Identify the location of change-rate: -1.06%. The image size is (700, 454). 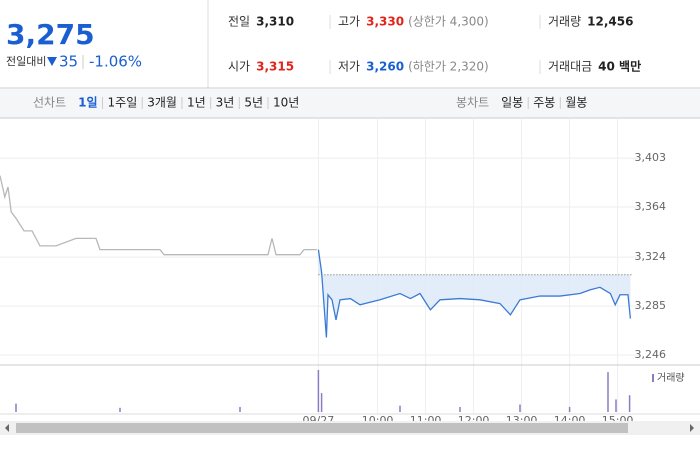
(115, 62).